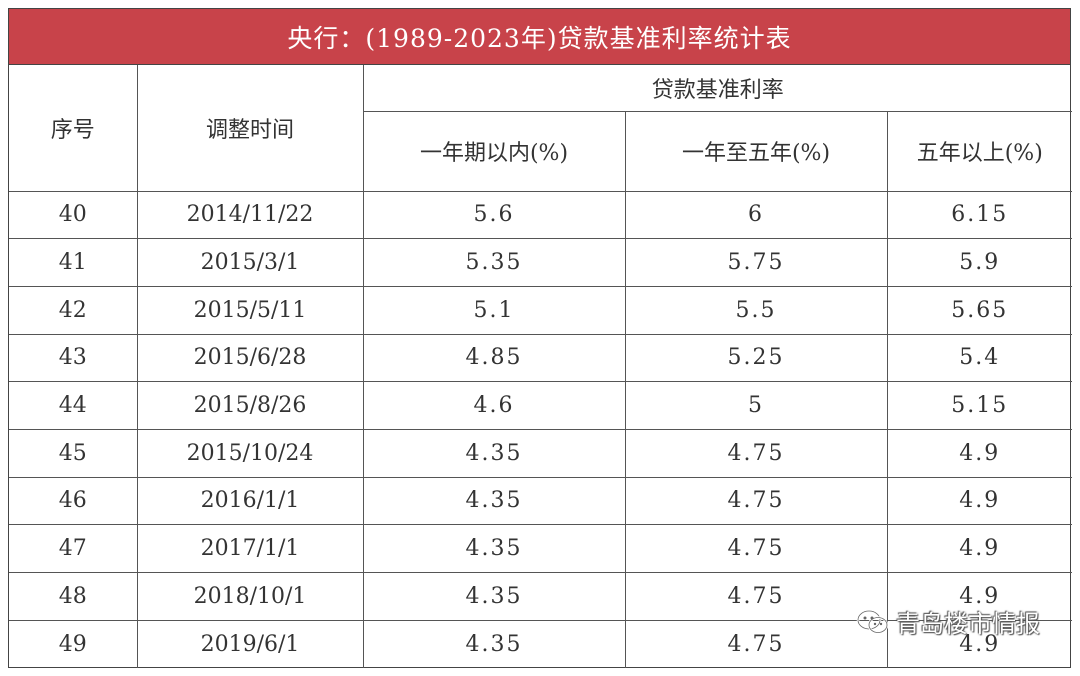 This screenshot has width=1080, height=676. I want to click on cell-index: 44, so click(73, 405).